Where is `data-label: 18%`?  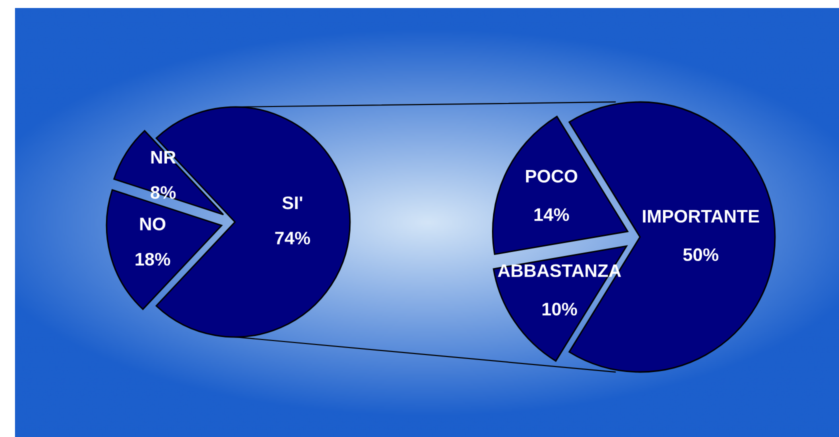
data-label: 18% is located at coordinates (153, 259).